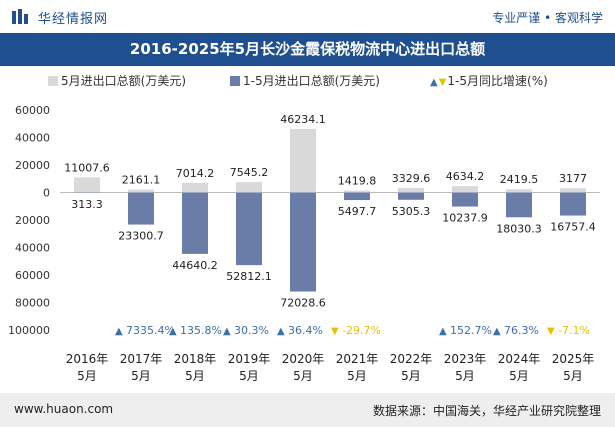 The width and height of the screenshot is (615, 427). Describe the element at coordinates (249, 359) in the screenshot. I see `x-tick-label-year: 2019年` at that location.